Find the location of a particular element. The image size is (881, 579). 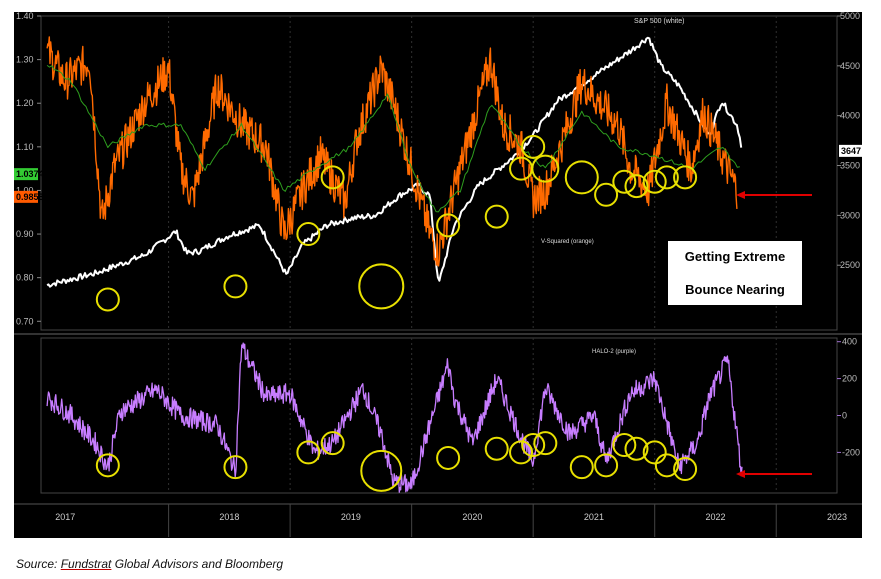

sp500-label: S&P 500 (white) is located at coordinates (659, 21).